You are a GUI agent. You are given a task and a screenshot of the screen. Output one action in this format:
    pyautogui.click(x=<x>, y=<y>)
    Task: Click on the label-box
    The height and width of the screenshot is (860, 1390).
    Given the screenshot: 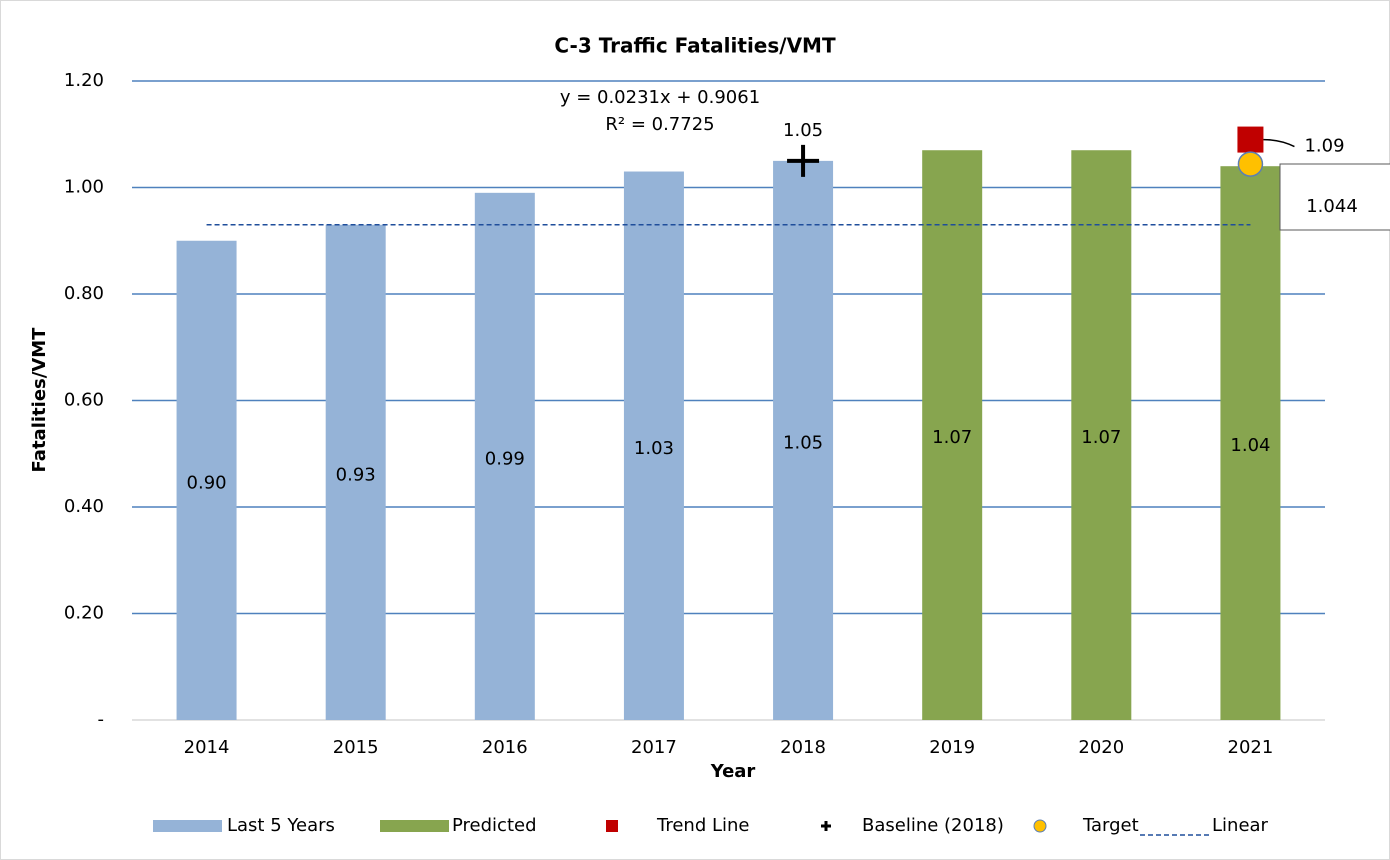 What is the action you would take?
    pyautogui.click(x=1334, y=197)
    